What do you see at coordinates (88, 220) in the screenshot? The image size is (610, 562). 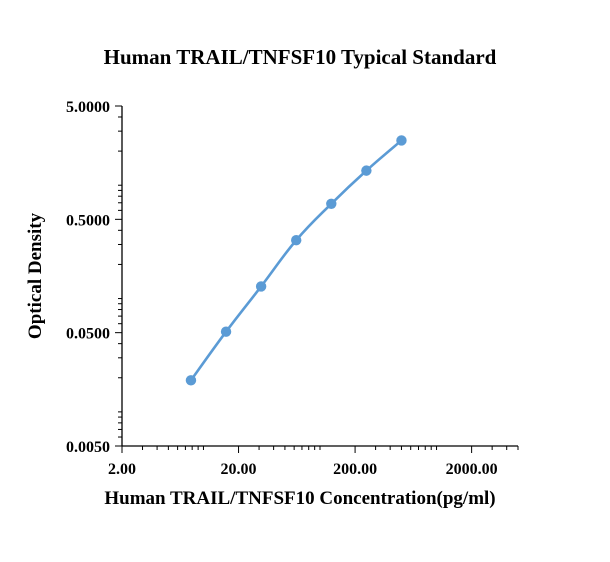 I see `y-tick-label: 0.5000` at bounding box center [88, 220].